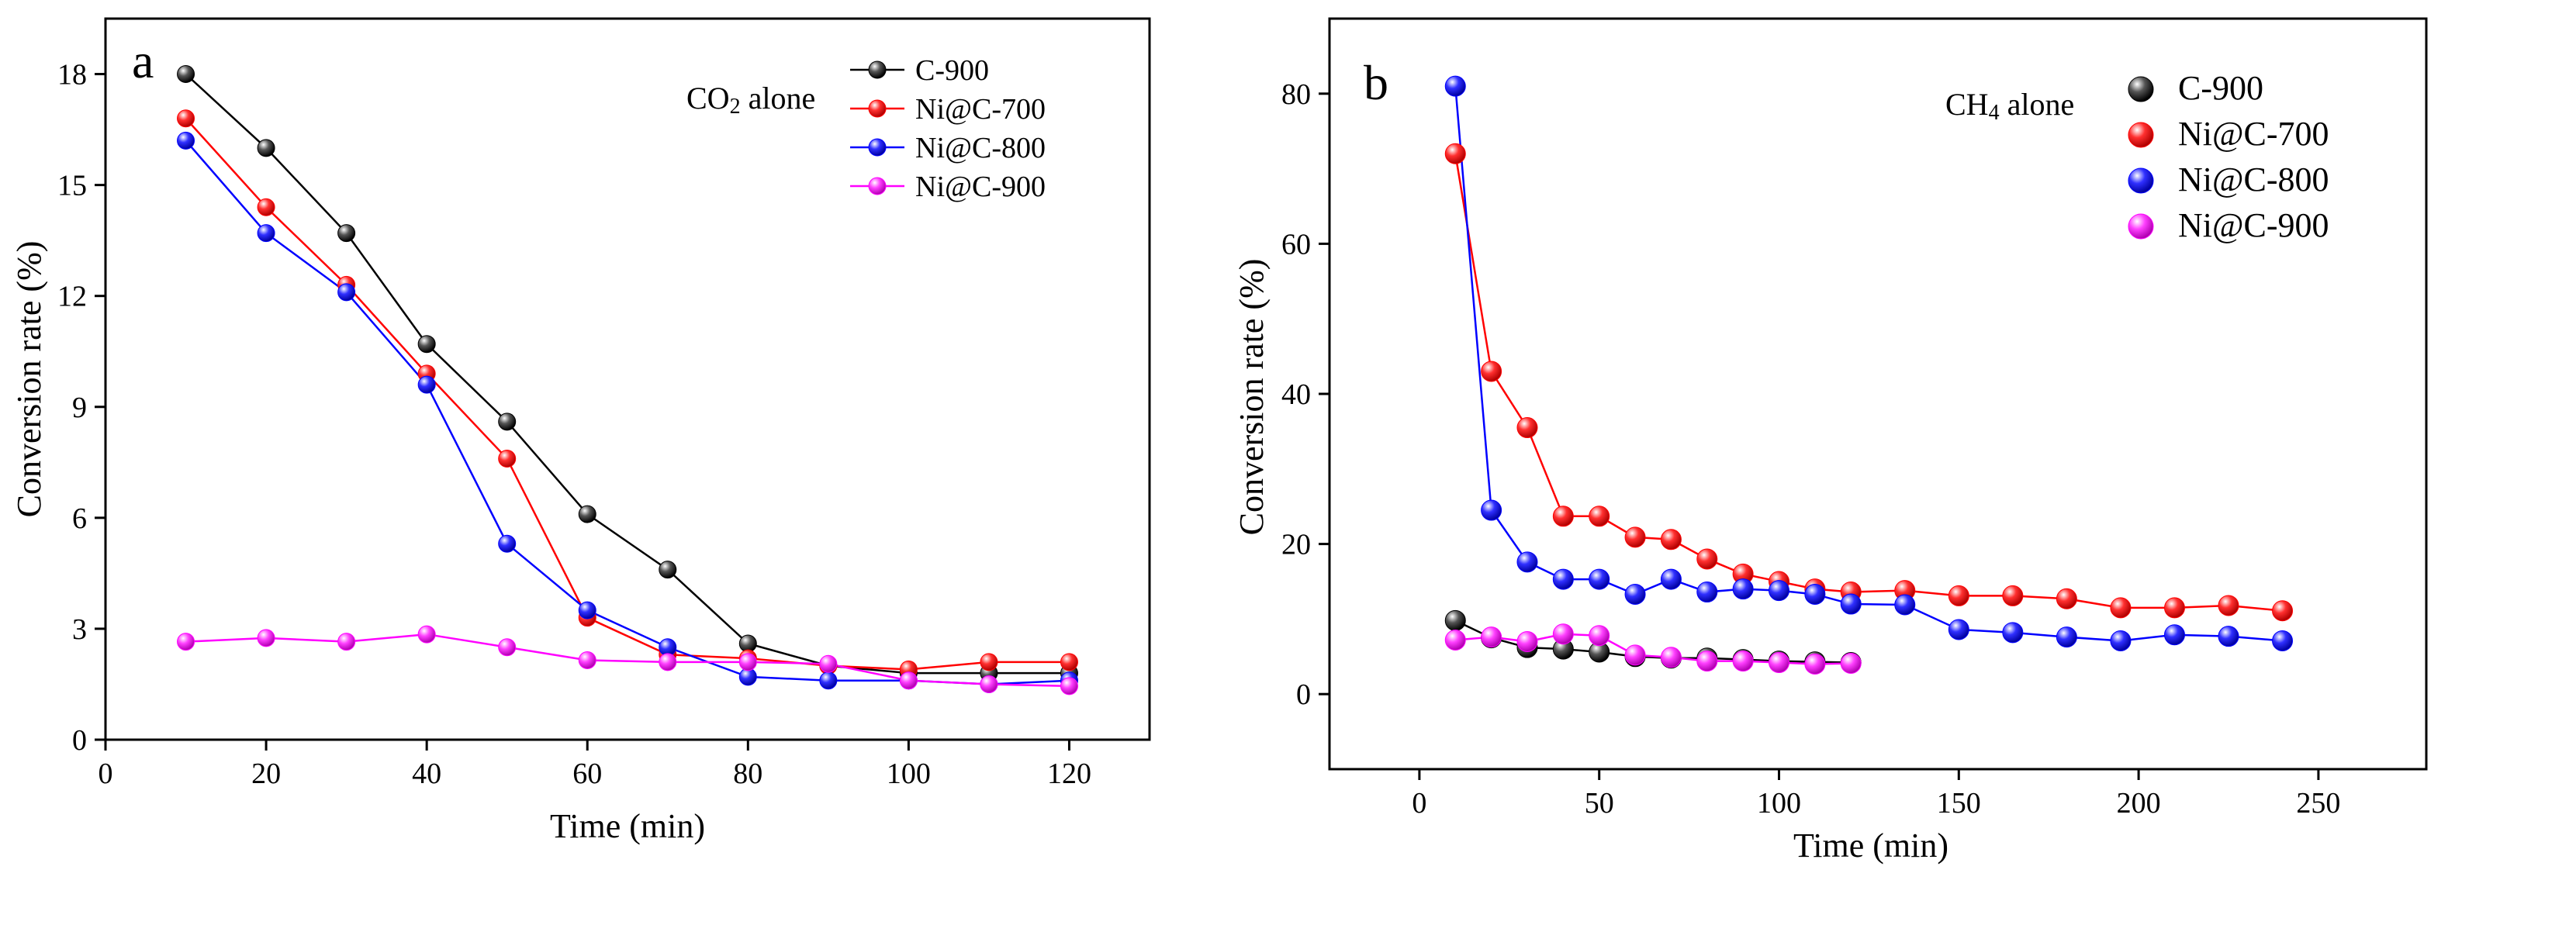 This screenshot has width=2576, height=925. What do you see at coordinates (747, 774) in the screenshot?
I see `x-tick-label: 80` at bounding box center [747, 774].